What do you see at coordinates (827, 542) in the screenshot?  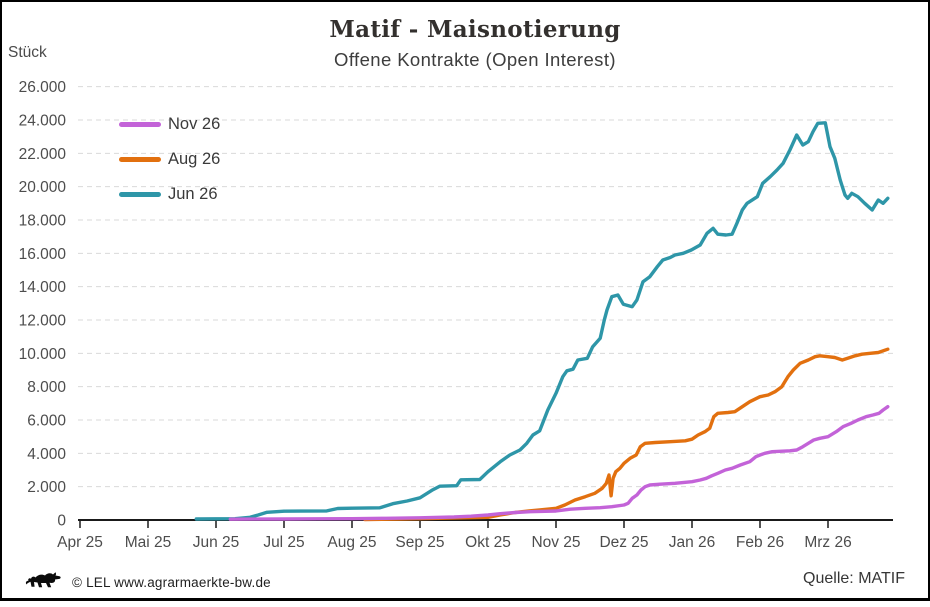 I see `x-tick-label: Mrz 26` at bounding box center [827, 542].